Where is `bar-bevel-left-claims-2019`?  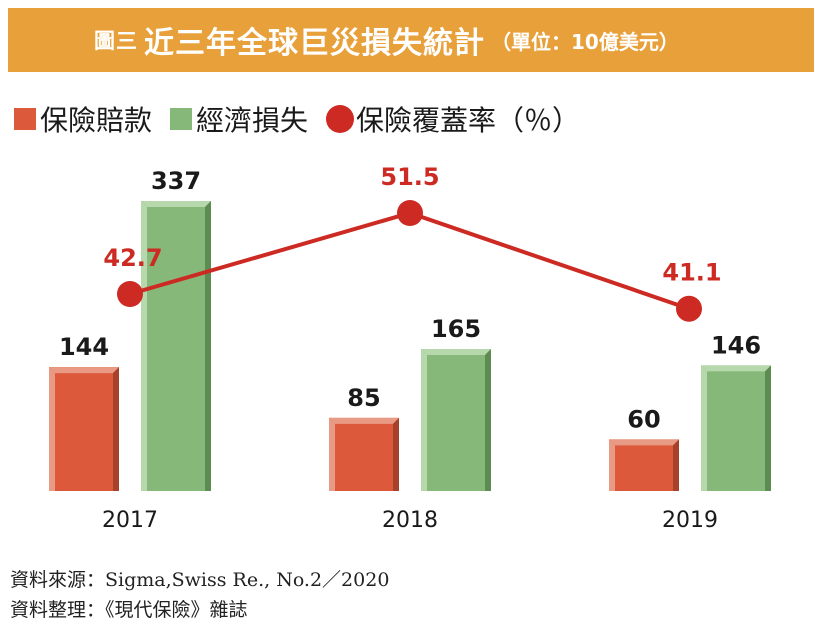 bar-bevel-left-claims-2019 is located at coordinates (612, 465).